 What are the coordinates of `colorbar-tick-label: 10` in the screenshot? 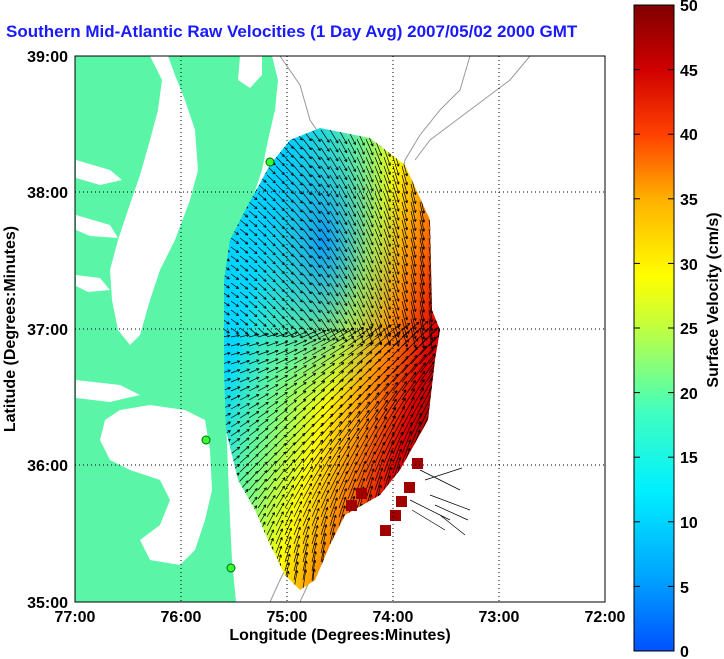 It's located at (689, 523).